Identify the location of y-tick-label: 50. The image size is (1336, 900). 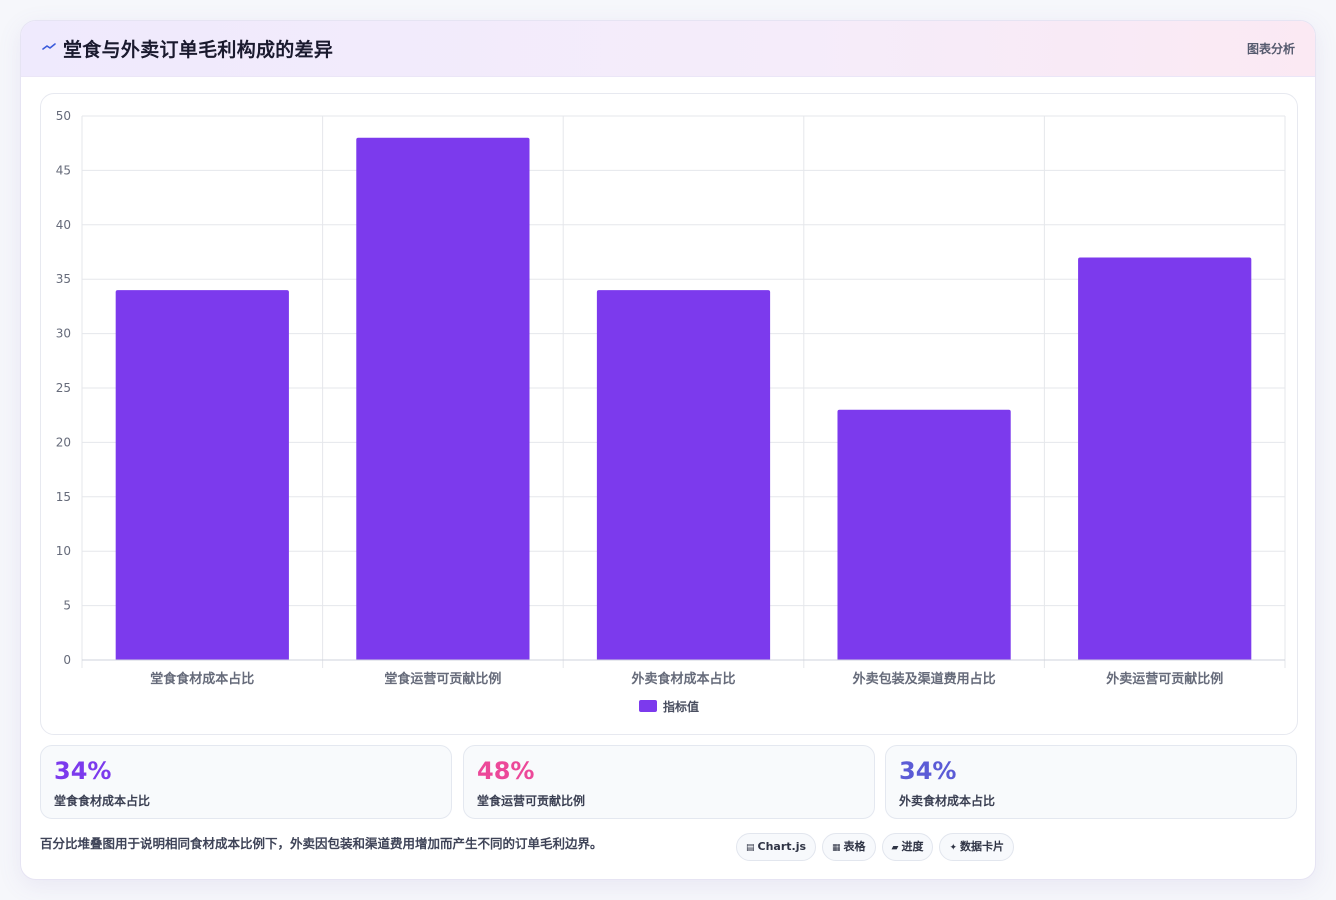
(63, 116).